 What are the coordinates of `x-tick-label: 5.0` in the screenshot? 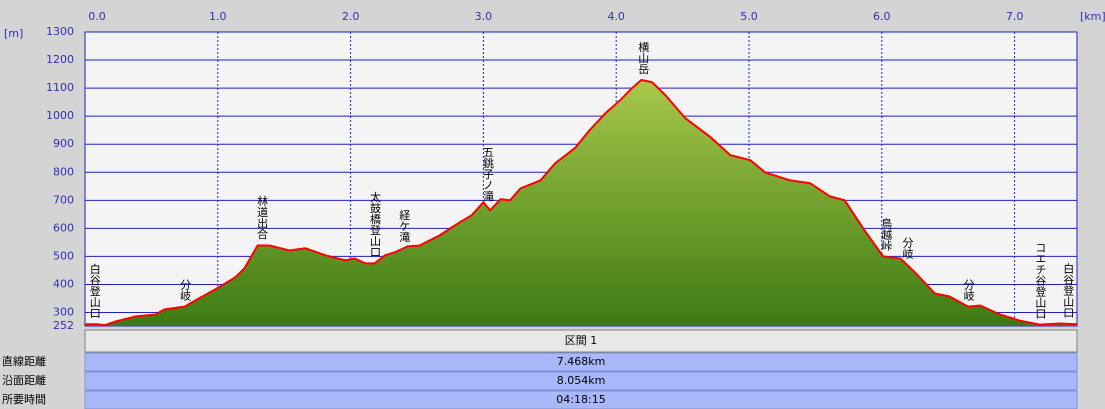 It's located at (749, 16).